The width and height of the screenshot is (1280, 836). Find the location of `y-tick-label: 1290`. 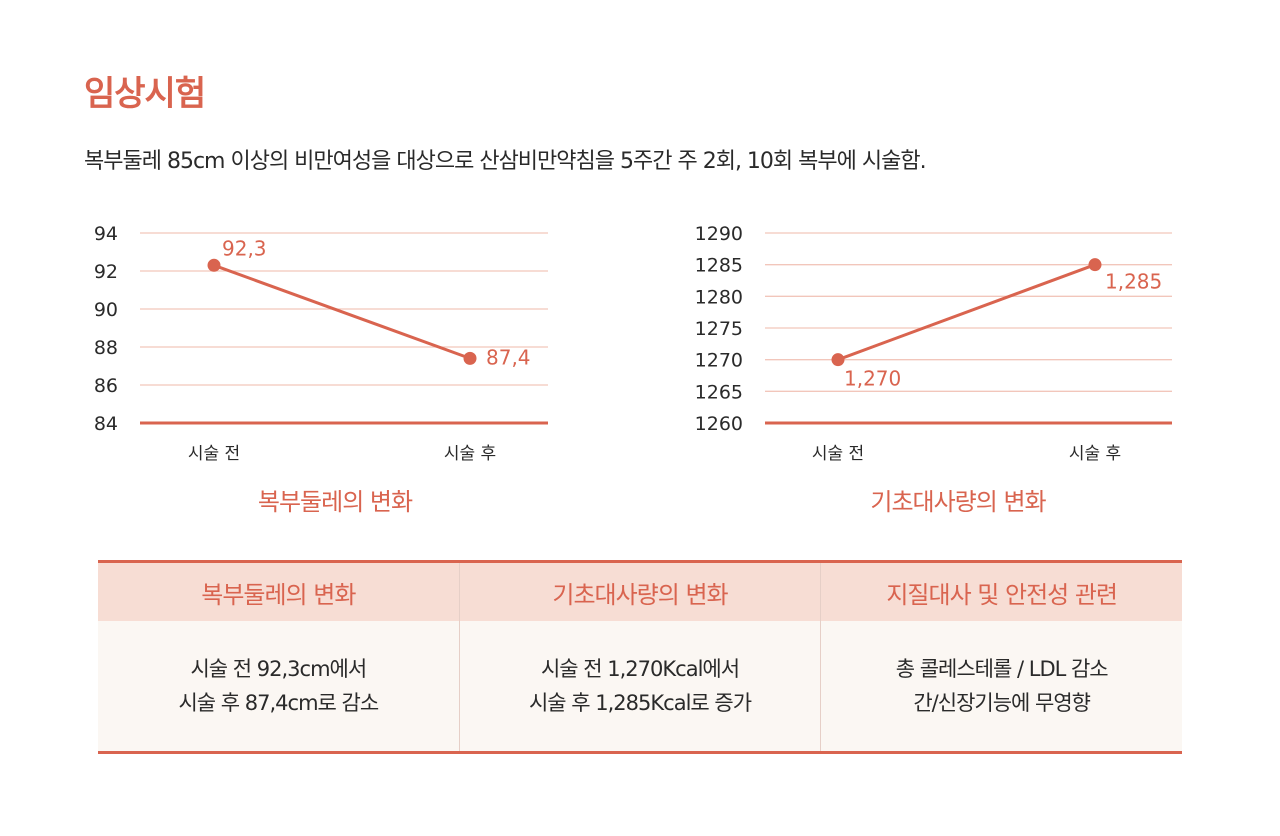

y-tick-label: 1290 is located at coordinates (719, 234).